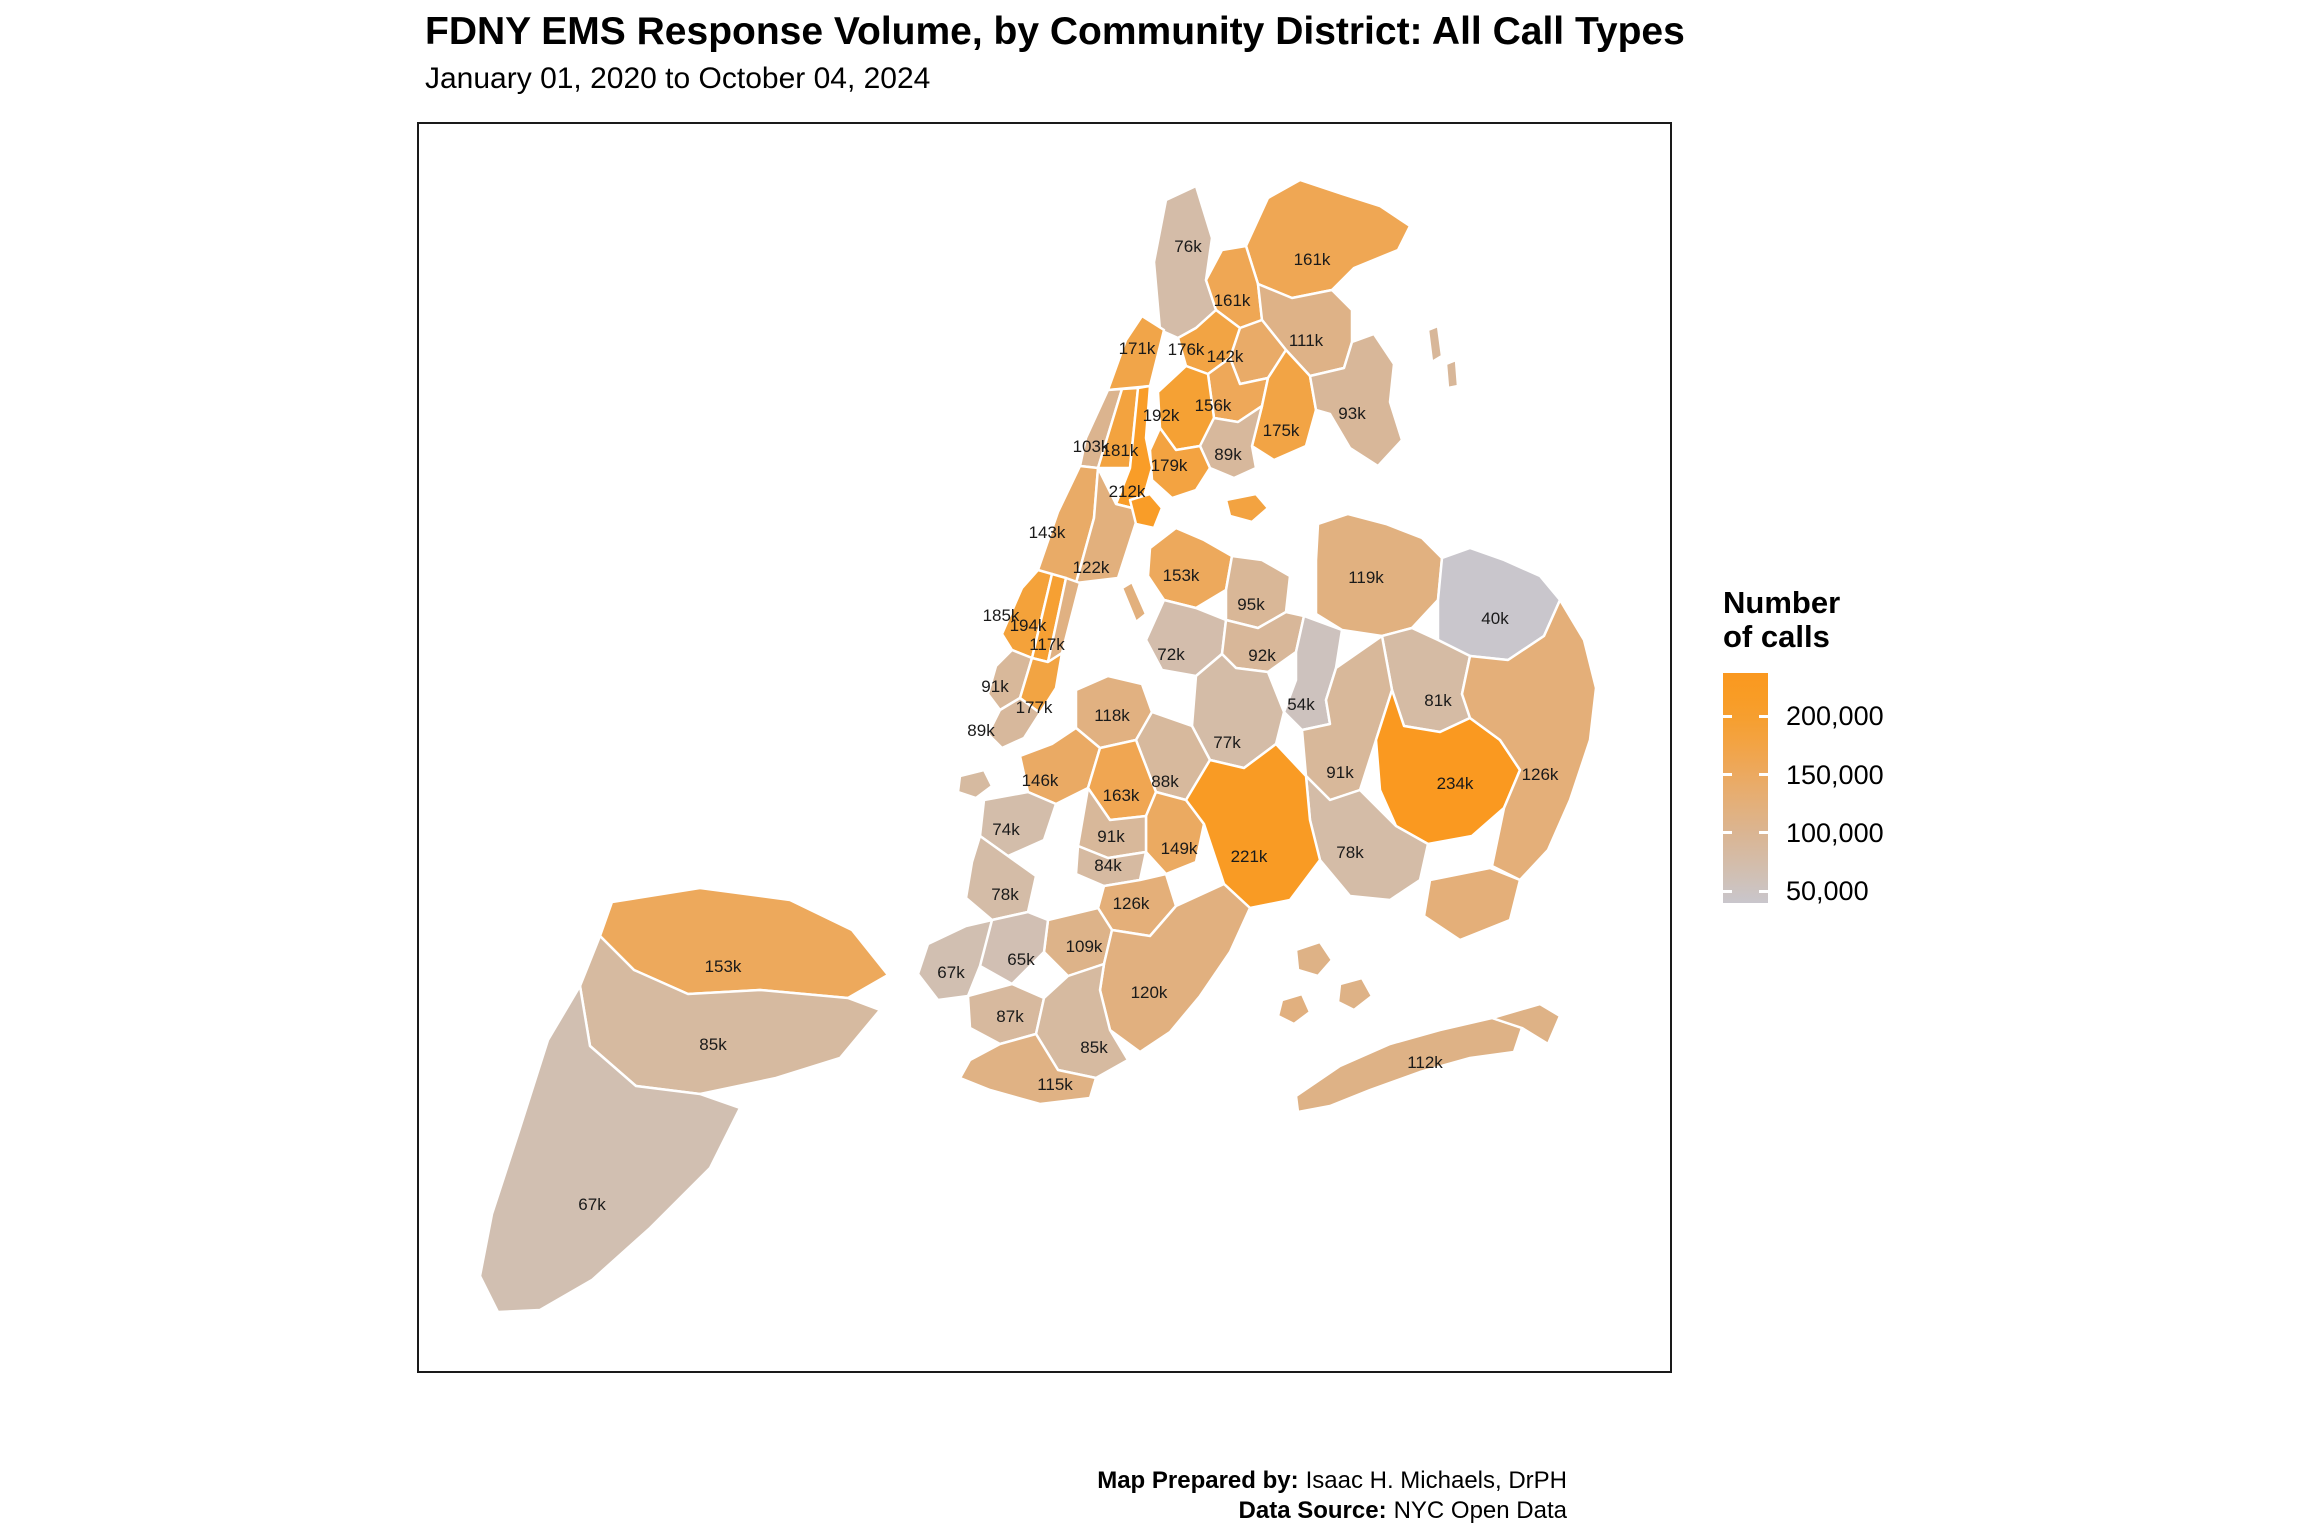 This screenshot has height=1536, width=2304. I want to click on district-label: 177k, so click(1034, 707).